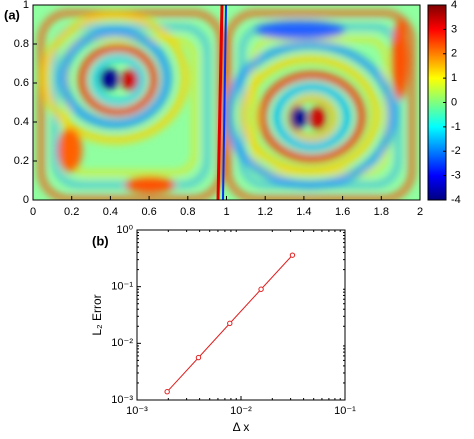 Image resolution: width=474 pixels, height=439 pixels. I want to click on x-tick-label: 0.2, so click(71, 212).